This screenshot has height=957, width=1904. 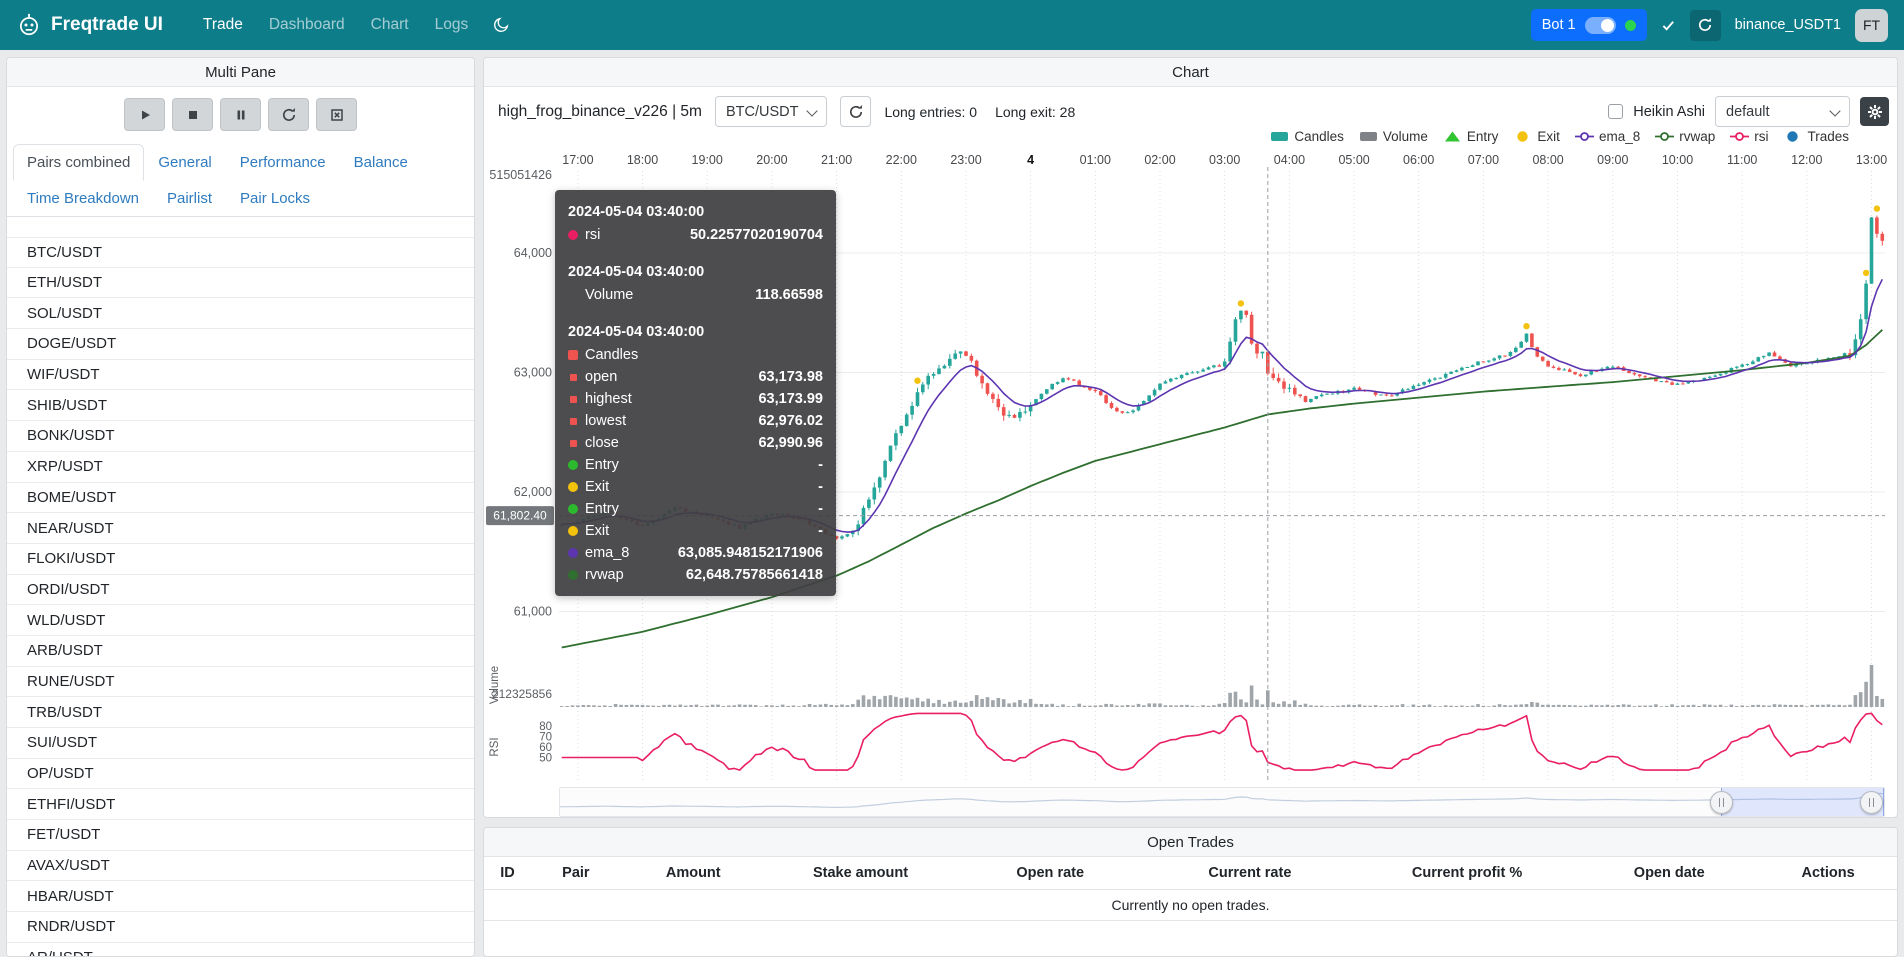 I want to click on tab-pairlist: Pairlist, so click(x=190, y=198).